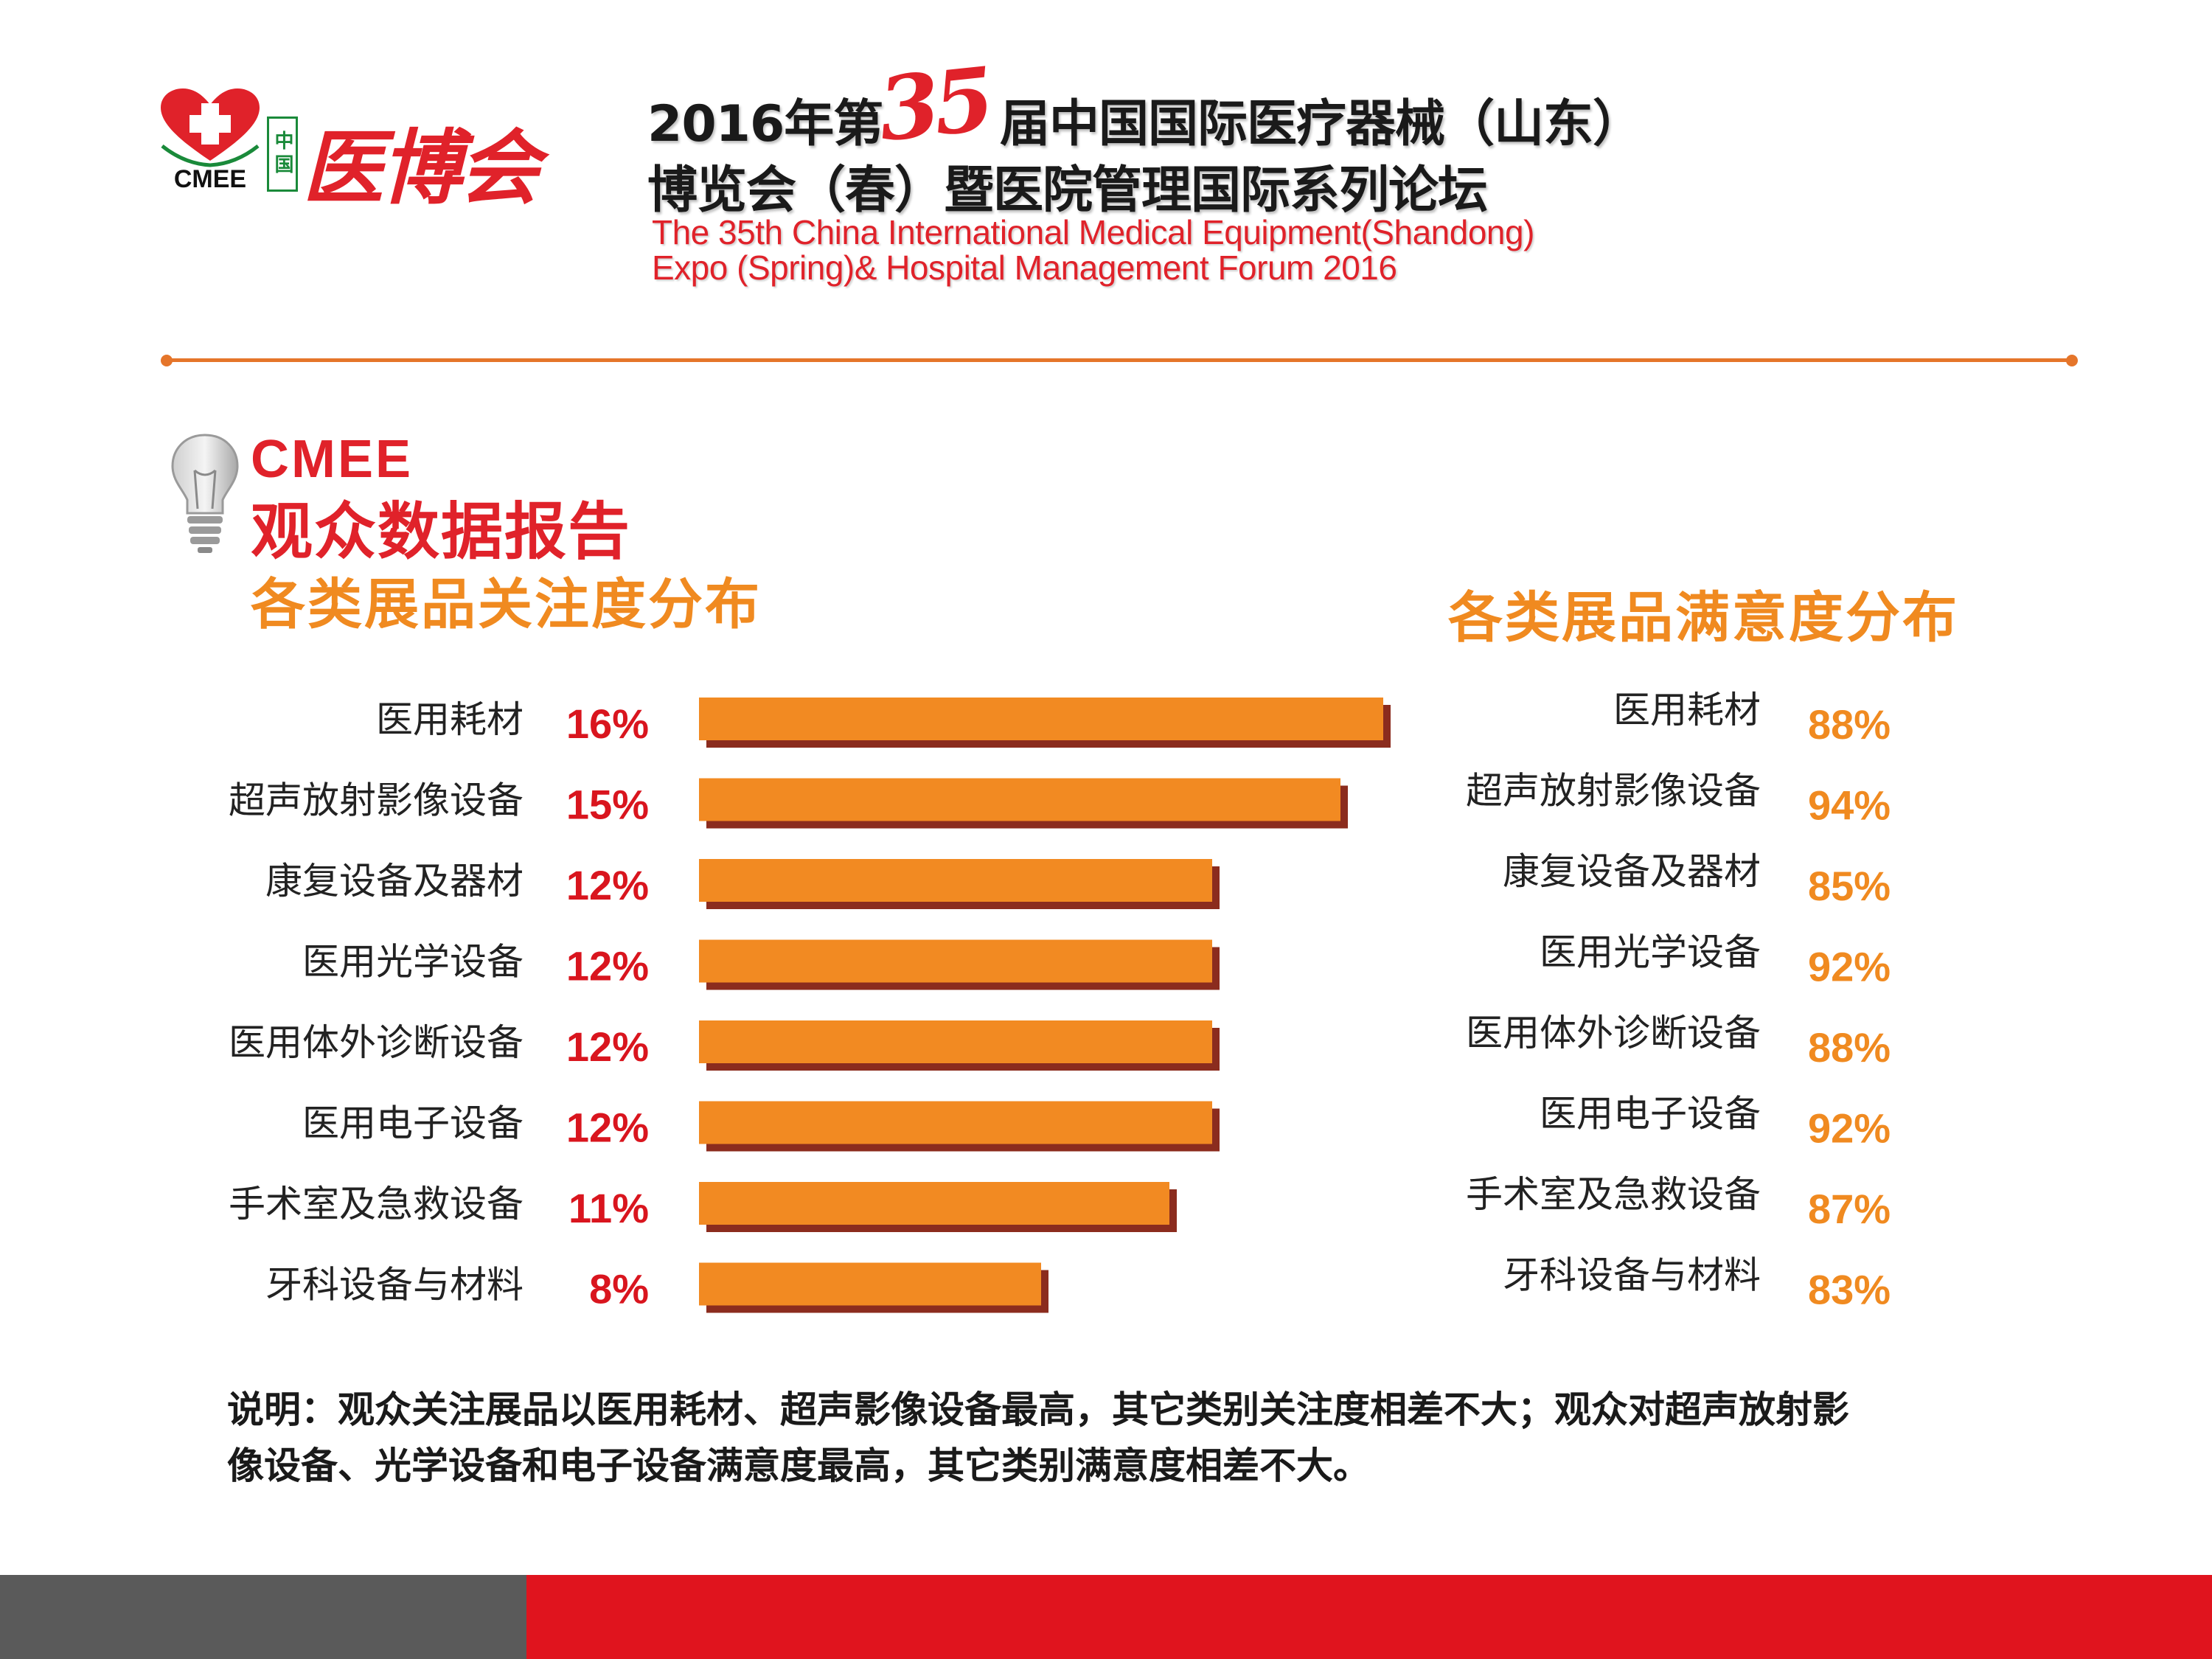 Image resolution: width=2212 pixels, height=1659 pixels. What do you see at coordinates (1613, 791) in the screenshot?
I see `satisfaction-category-label: 超声放射影像设备` at bounding box center [1613, 791].